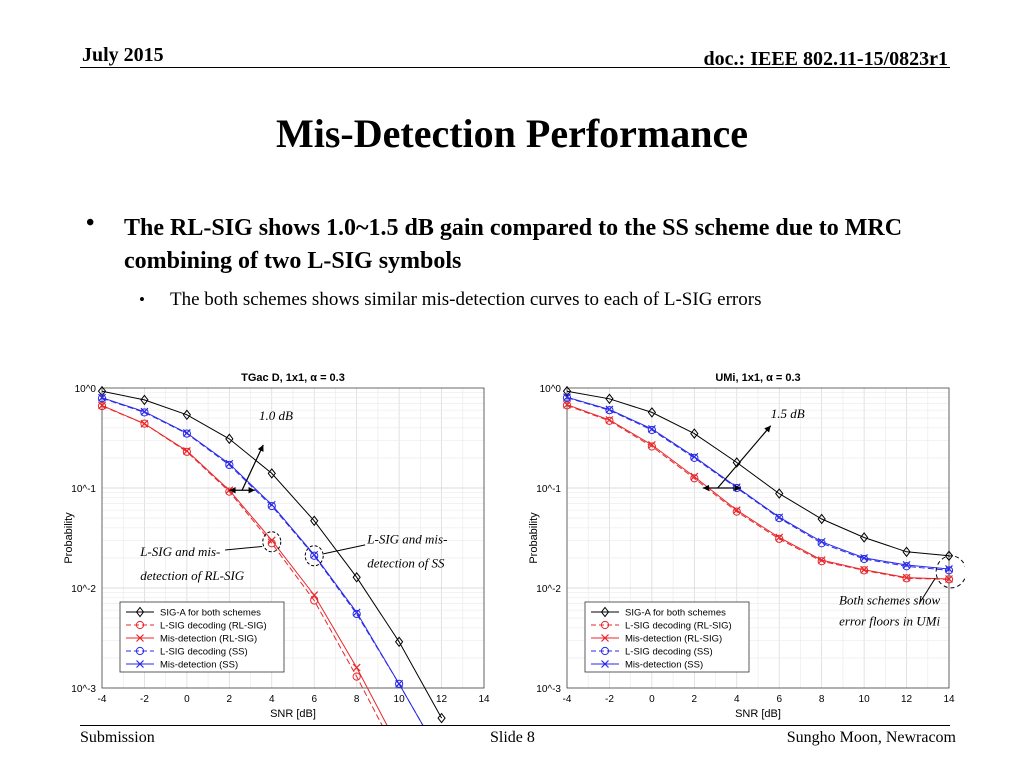 Image resolution: width=1024 pixels, height=768 pixels. What do you see at coordinates (204, 652) in the screenshot?
I see `legend-entry: L-SIG decoding (SS)` at bounding box center [204, 652].